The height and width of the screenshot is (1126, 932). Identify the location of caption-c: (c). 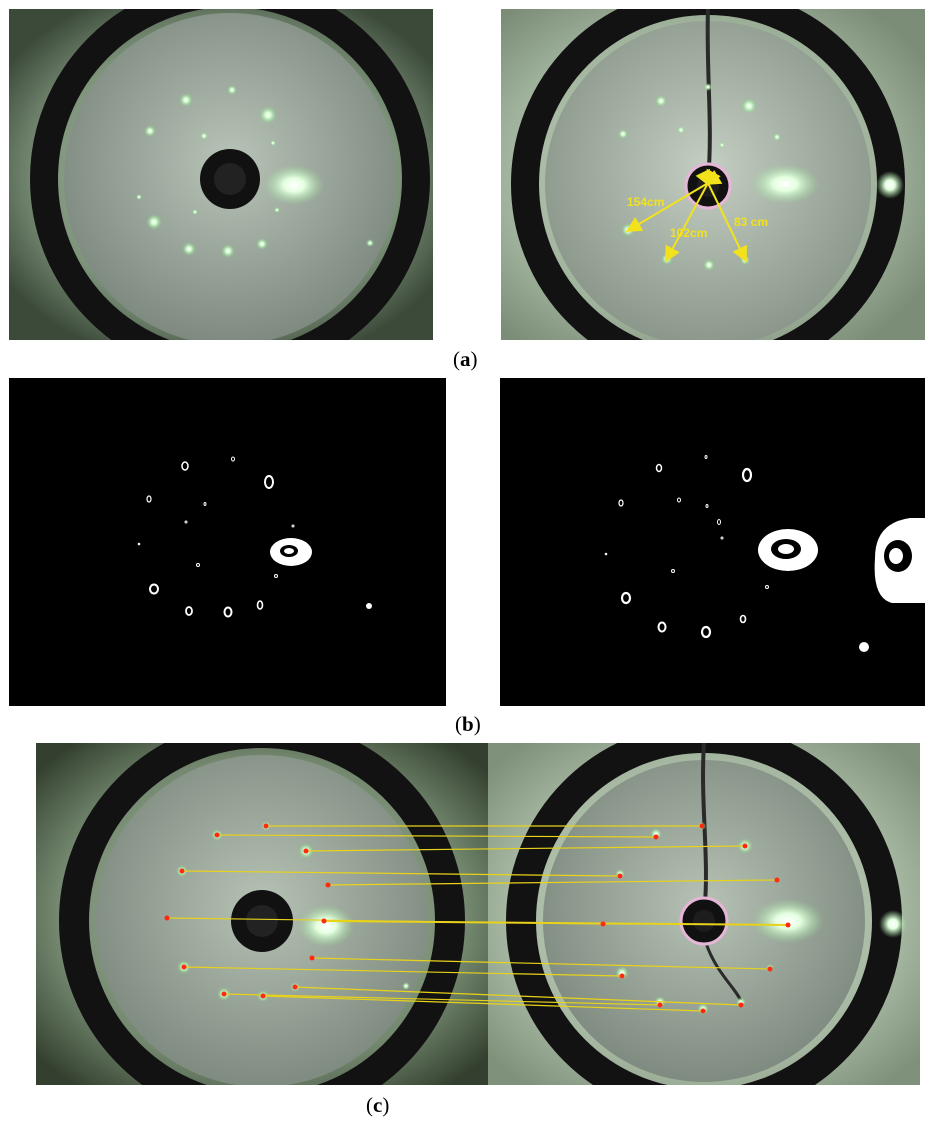
(378, 1105).